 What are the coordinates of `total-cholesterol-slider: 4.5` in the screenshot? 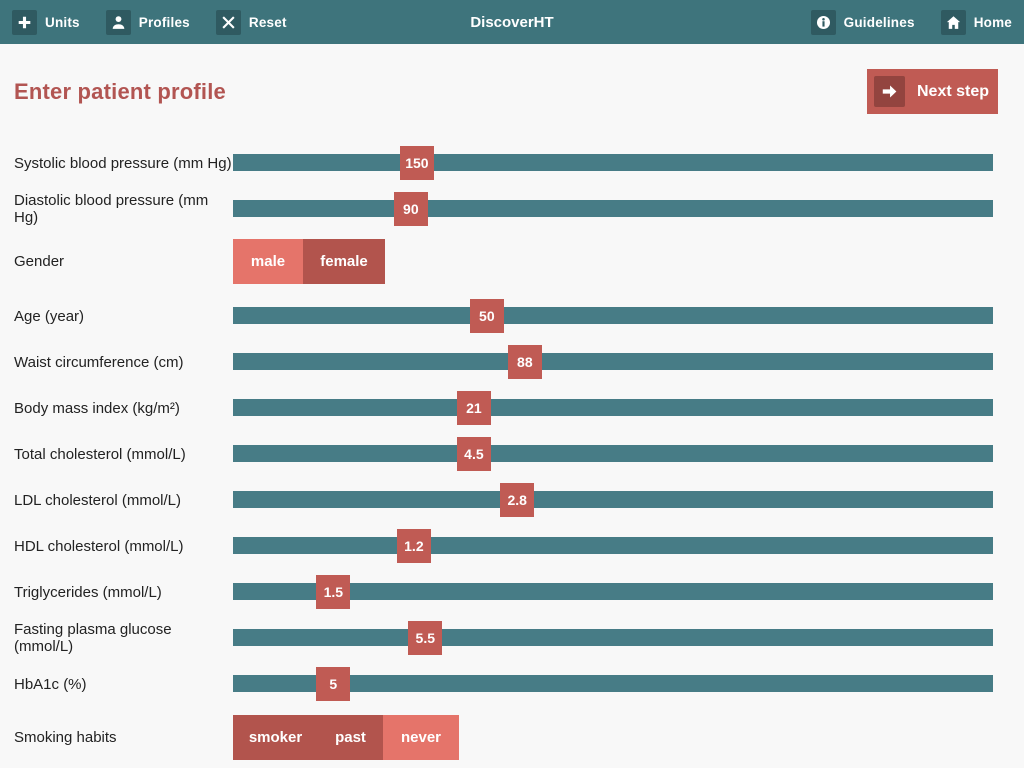 It's located at (613, 454).